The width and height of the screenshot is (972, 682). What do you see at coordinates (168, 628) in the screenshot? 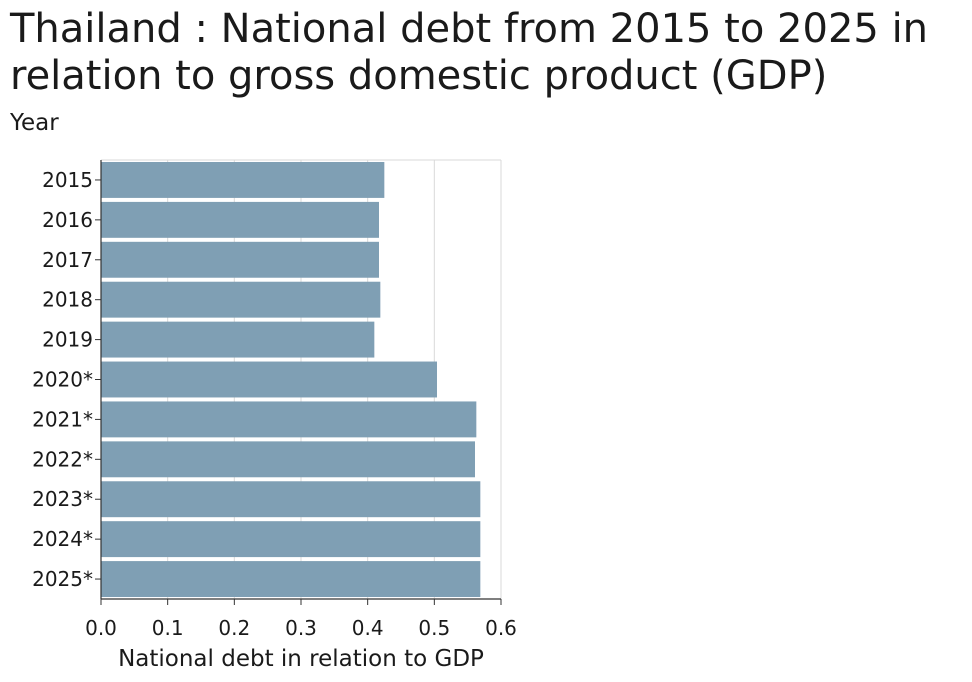
I see `x-tick-label: 0.1` at bounding box center [168, 628].